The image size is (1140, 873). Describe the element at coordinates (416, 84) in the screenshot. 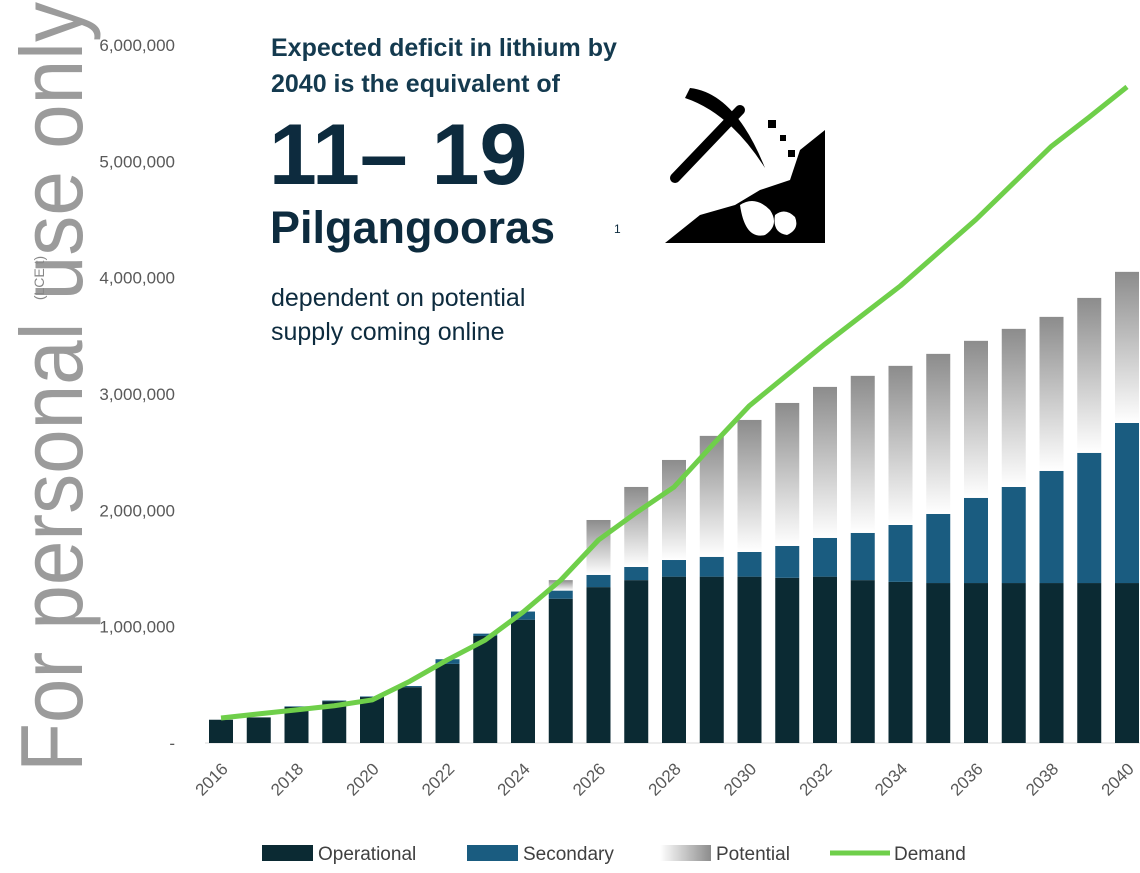

I see `annotation-text: 2040 is the equivalent of` at that location.